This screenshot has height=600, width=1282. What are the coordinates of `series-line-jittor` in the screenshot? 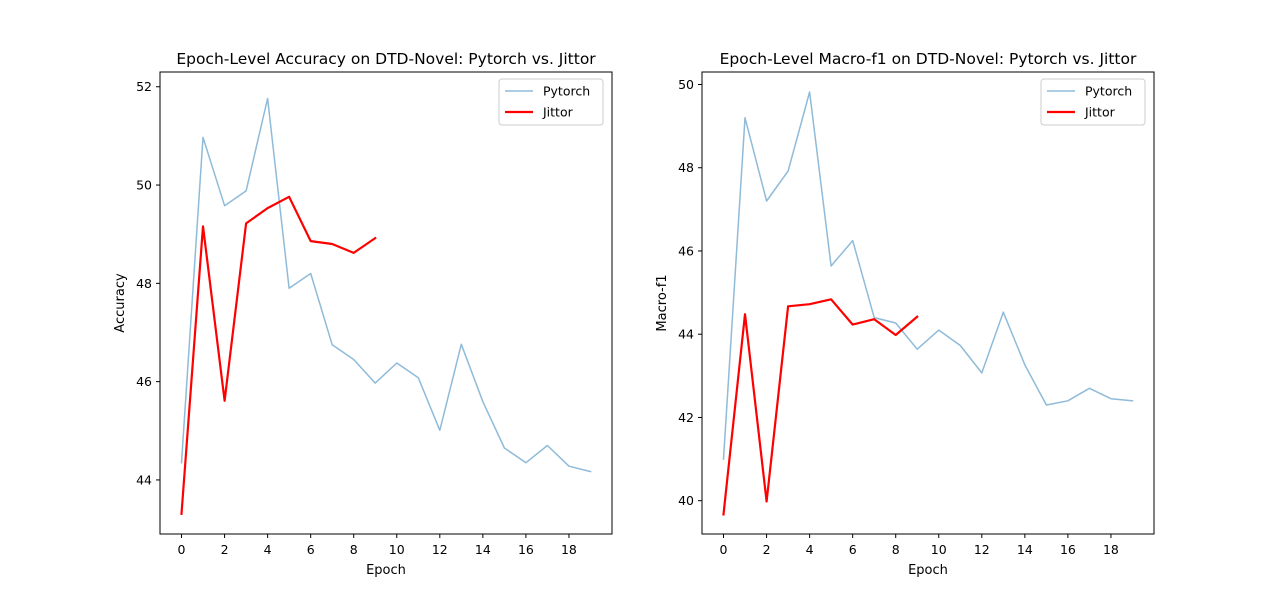 It's located at (820, 407).